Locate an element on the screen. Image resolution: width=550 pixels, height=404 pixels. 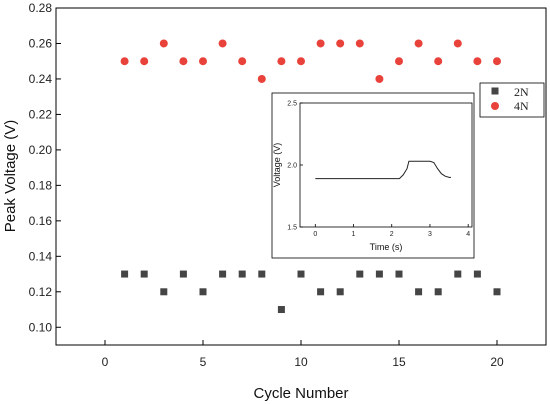
legend-marker-2n is located at coordinates (495, 91).